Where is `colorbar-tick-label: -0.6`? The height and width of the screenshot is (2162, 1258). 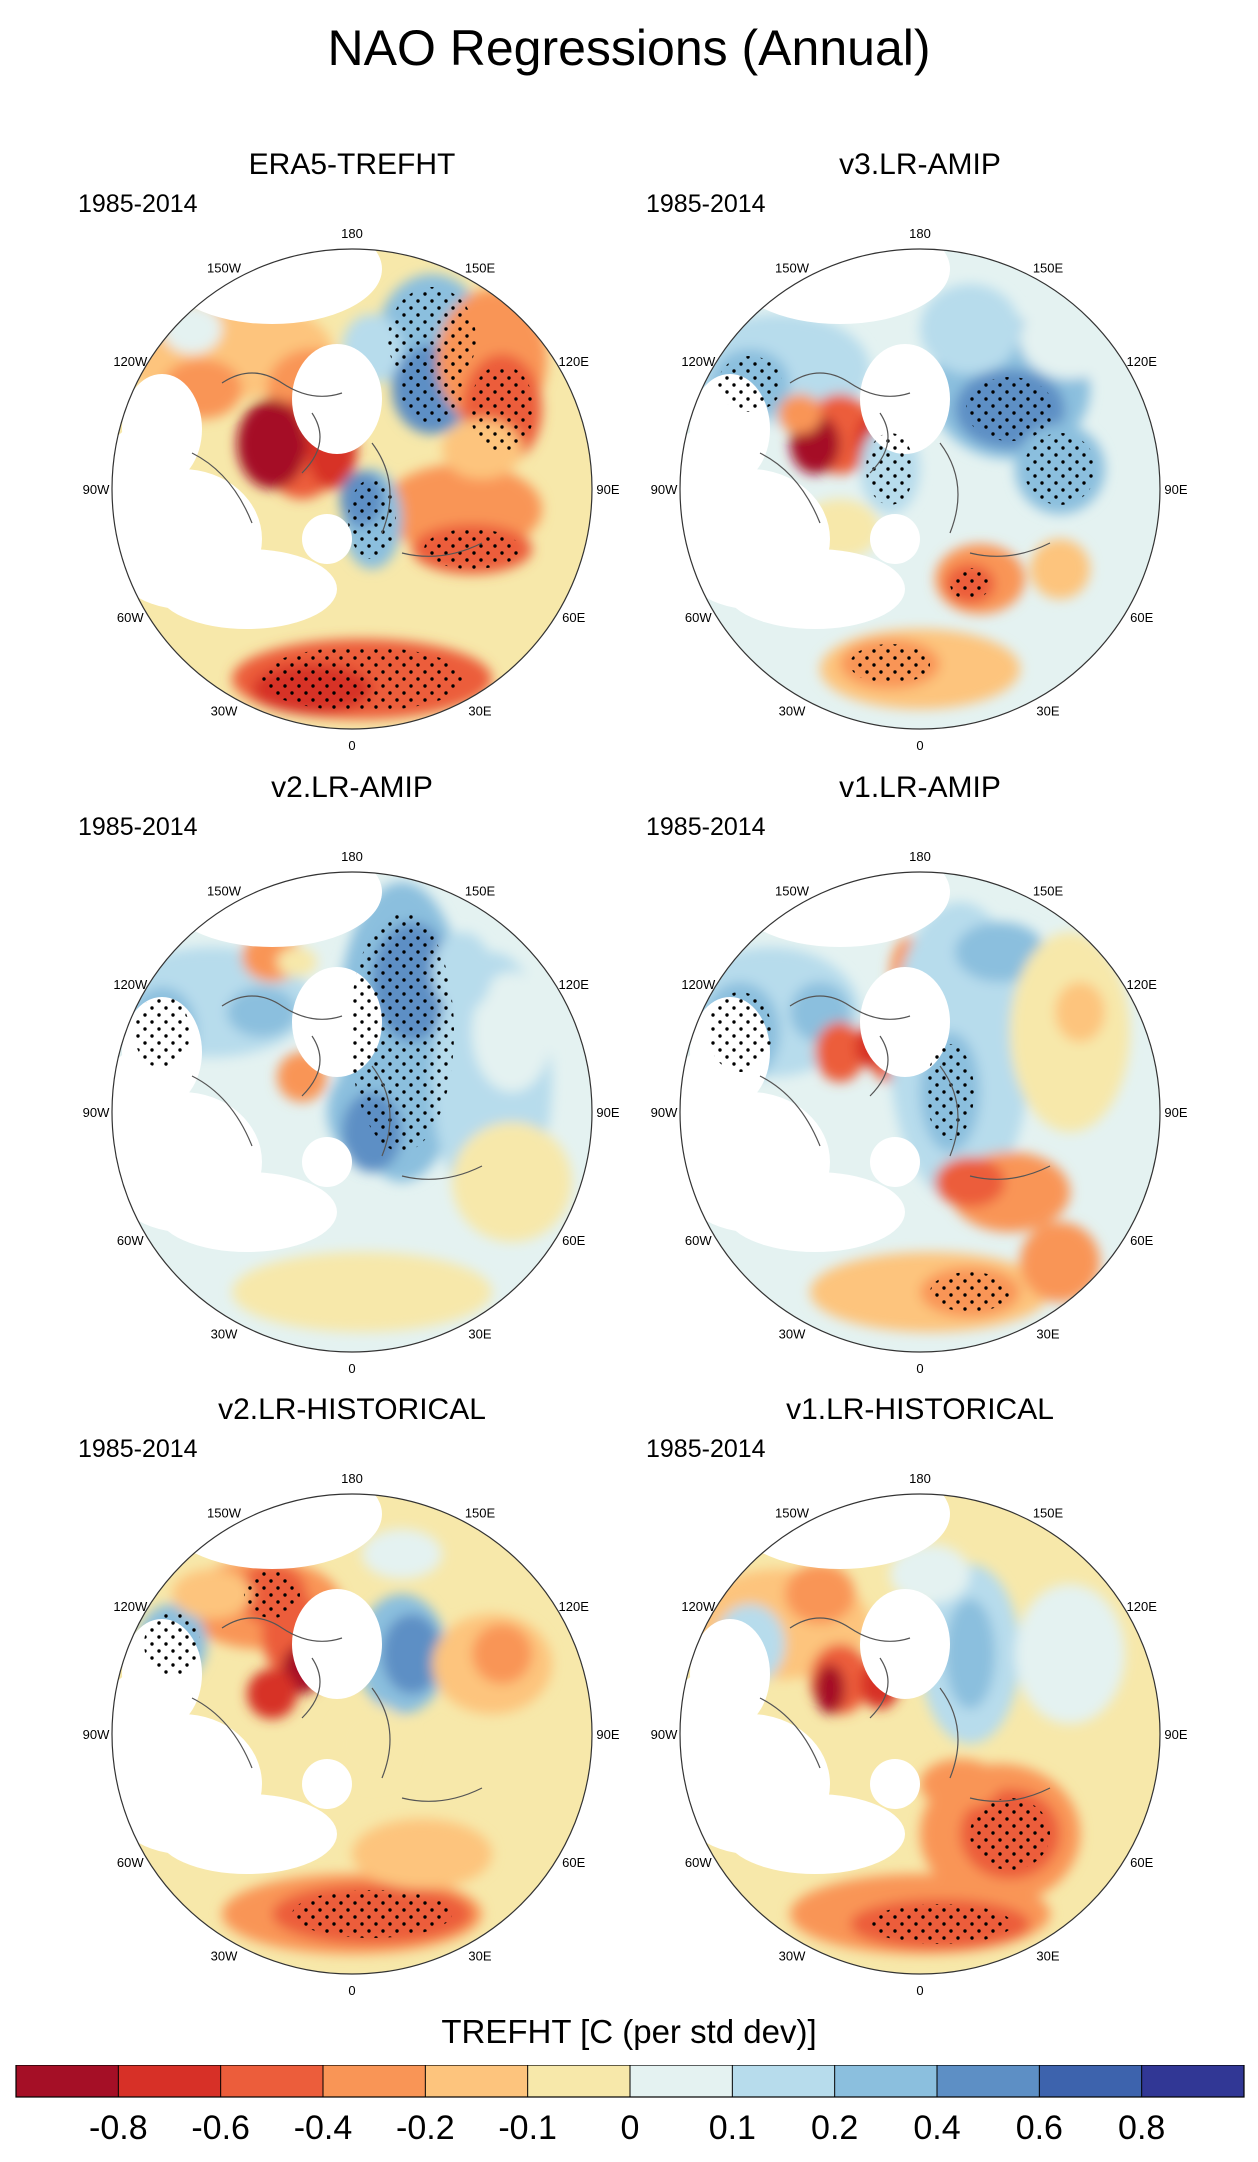
colorbar-tick-label: -0.6 is located at coordinates (220, 2128).